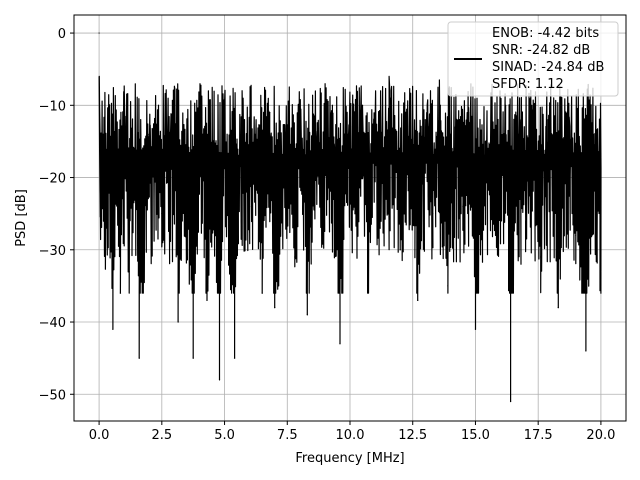  Describe the element at coordinates (52, 251) in the screenshot. I see `y-tick-label: −30` at that location.